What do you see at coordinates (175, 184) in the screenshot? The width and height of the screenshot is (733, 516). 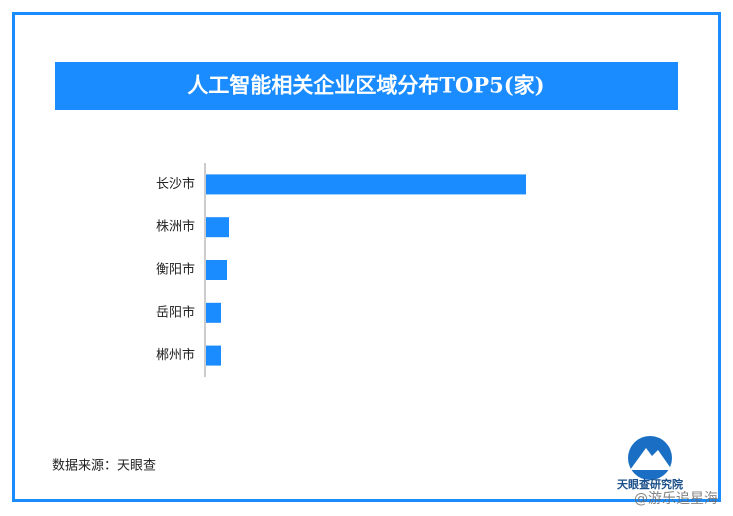 I see `y-tick-label: 长沙市` at bounding box center [175, 184].